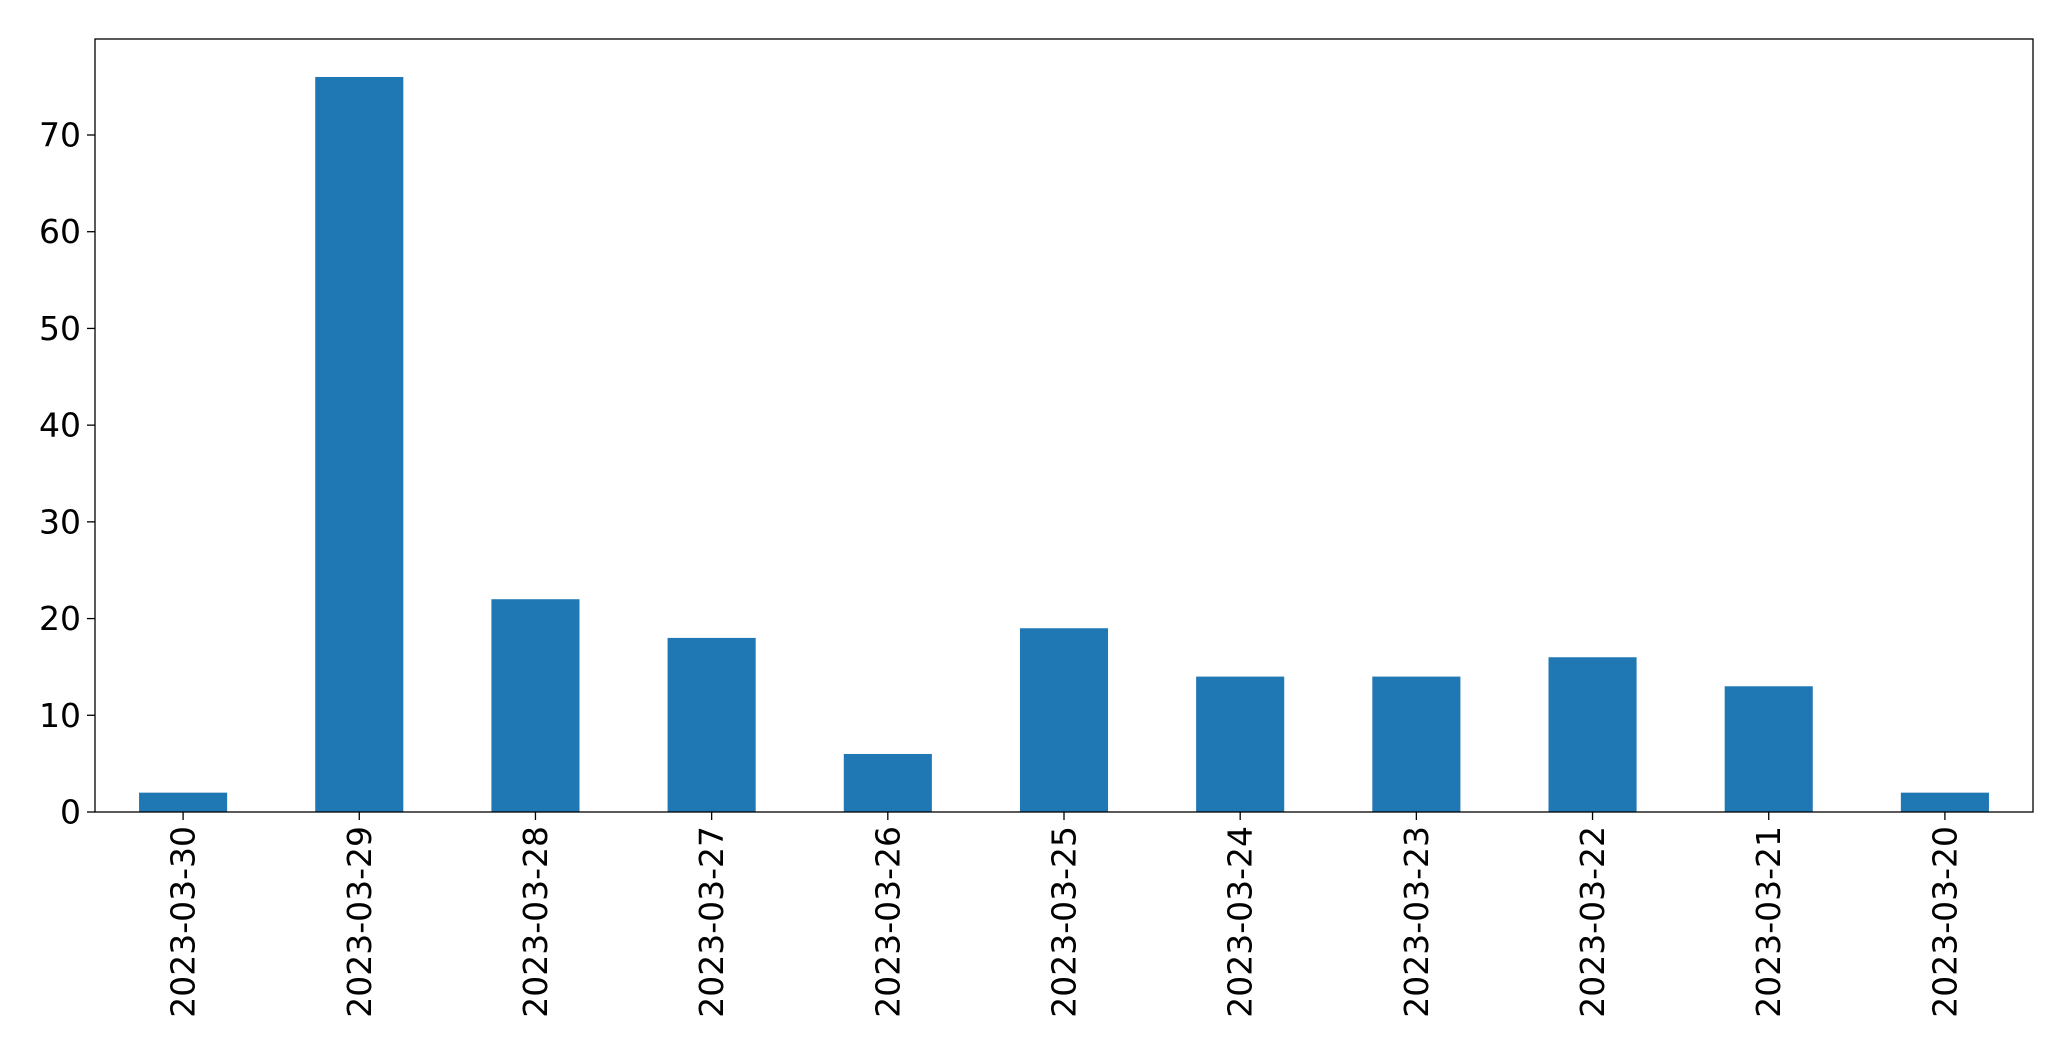 This screenshot has height=1061, width=2071. Describe the element at coordinates (1416, 922) in the screenshot. I see `x-tick-label: 2023-03-23` at that location.